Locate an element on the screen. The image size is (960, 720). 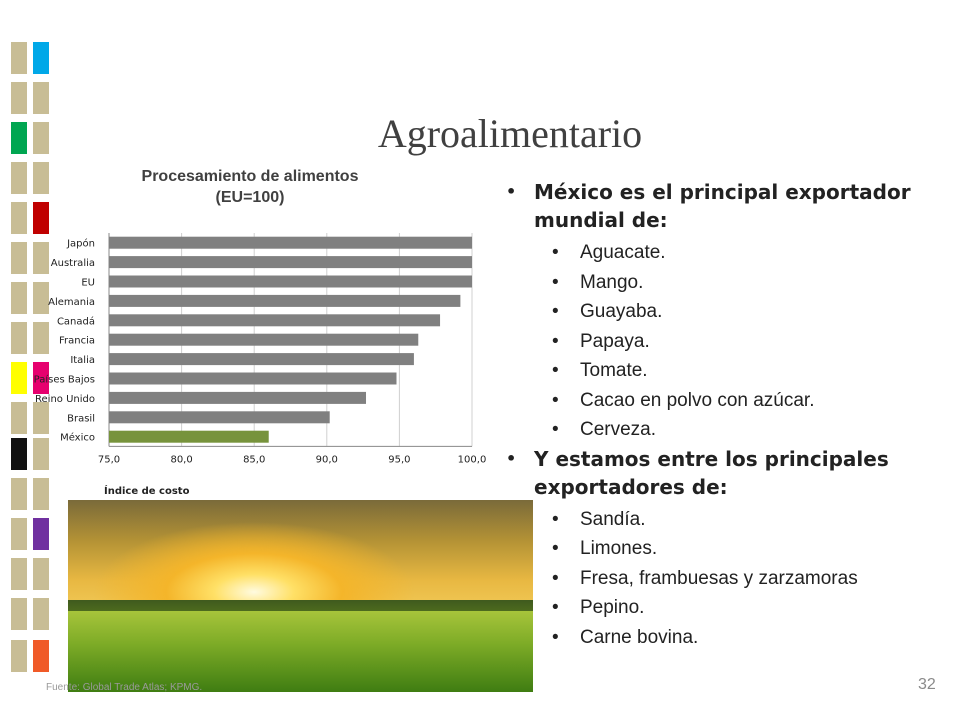
bullet-item: • Pepino. is located at coordinates (731, 608).